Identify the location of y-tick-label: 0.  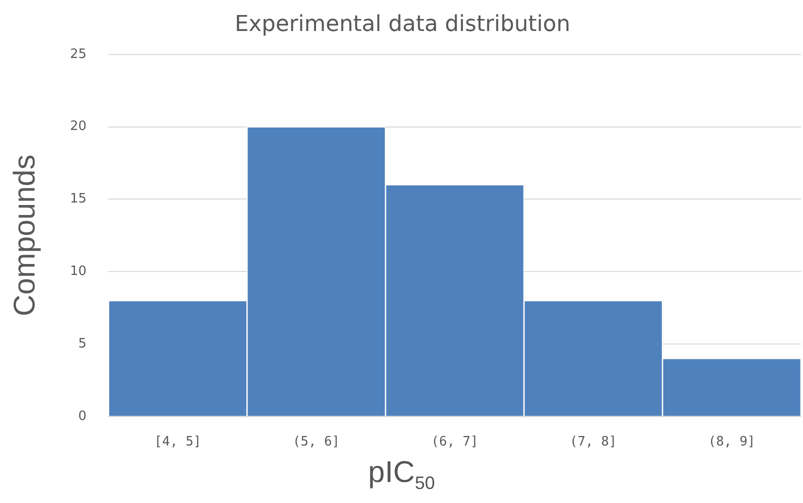
(82, 416).